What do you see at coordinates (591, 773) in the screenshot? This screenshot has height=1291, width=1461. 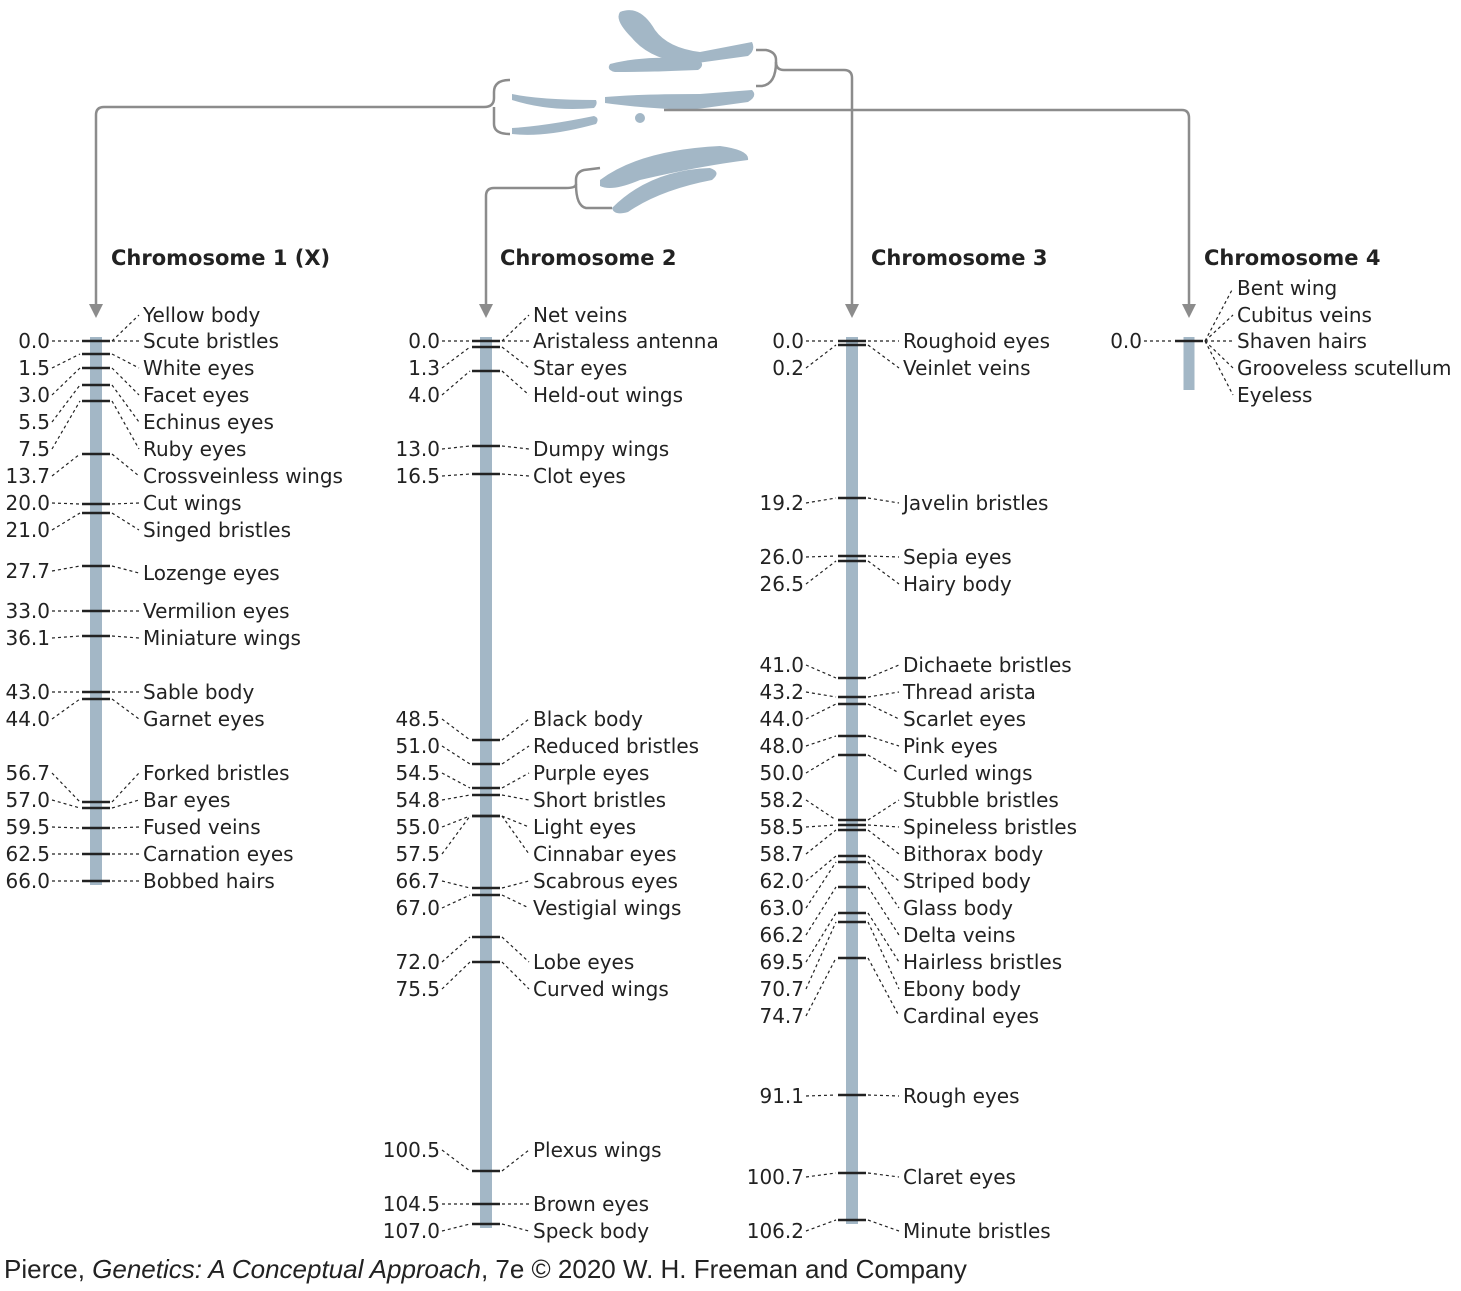 I see `gene-label-purple-eyes: Purple eyes` at bounding box center [591, 773].